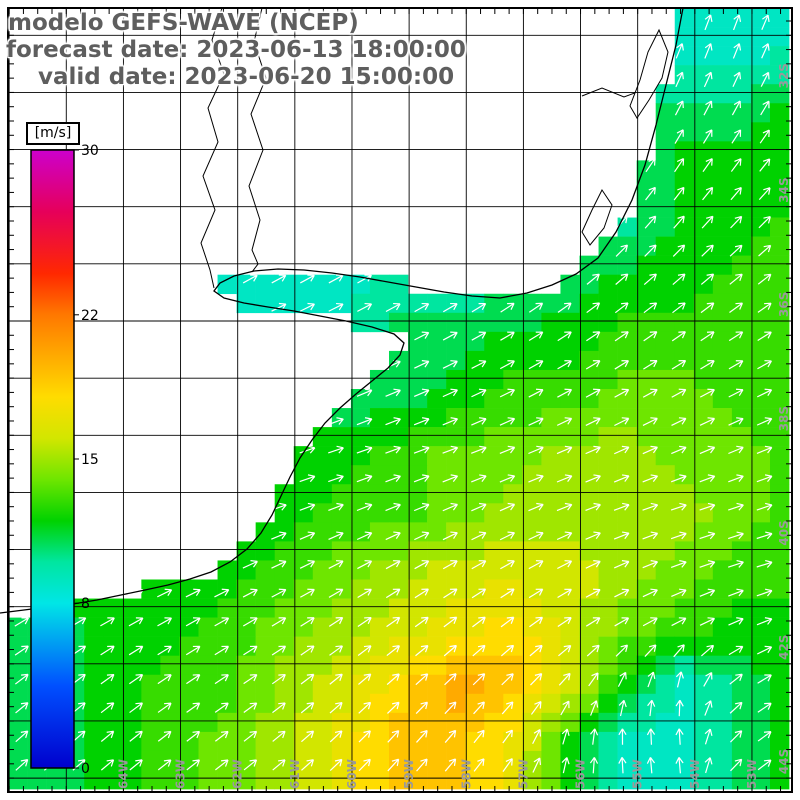  I want to click on x-axis-label: 59W, so click(409, 774).